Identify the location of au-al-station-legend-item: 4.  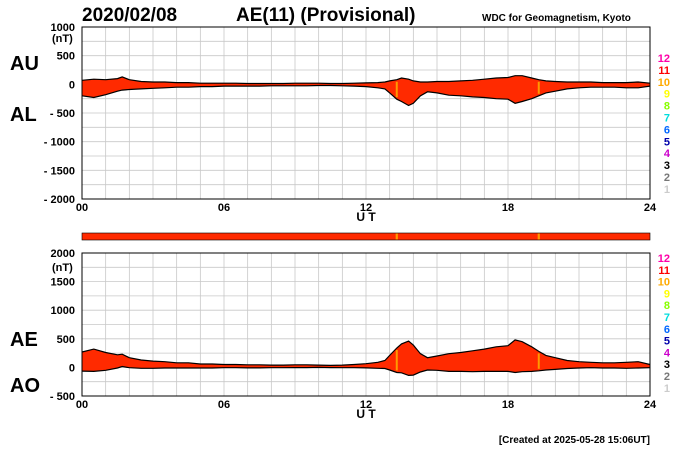
(667, 154).